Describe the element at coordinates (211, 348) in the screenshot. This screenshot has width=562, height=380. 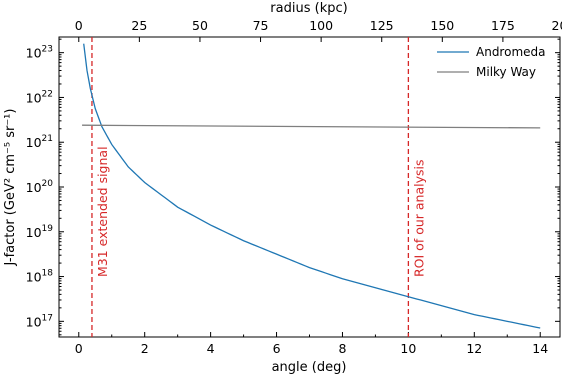
I see `x-tick-label: 4` at that location.